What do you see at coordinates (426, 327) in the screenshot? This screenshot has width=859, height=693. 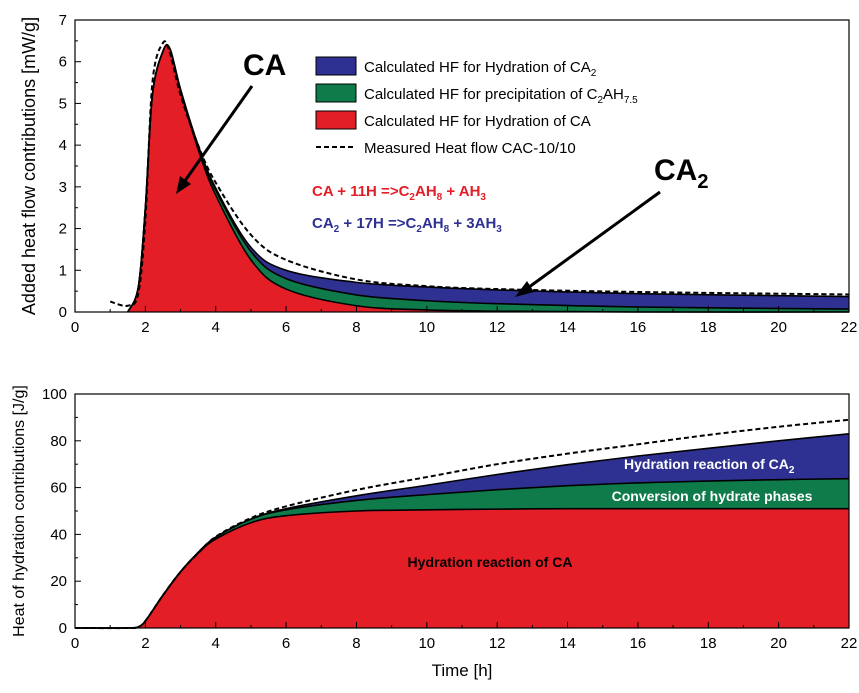 I see `x-tick-label-0-5: 10` at bounding box center [426, 327].